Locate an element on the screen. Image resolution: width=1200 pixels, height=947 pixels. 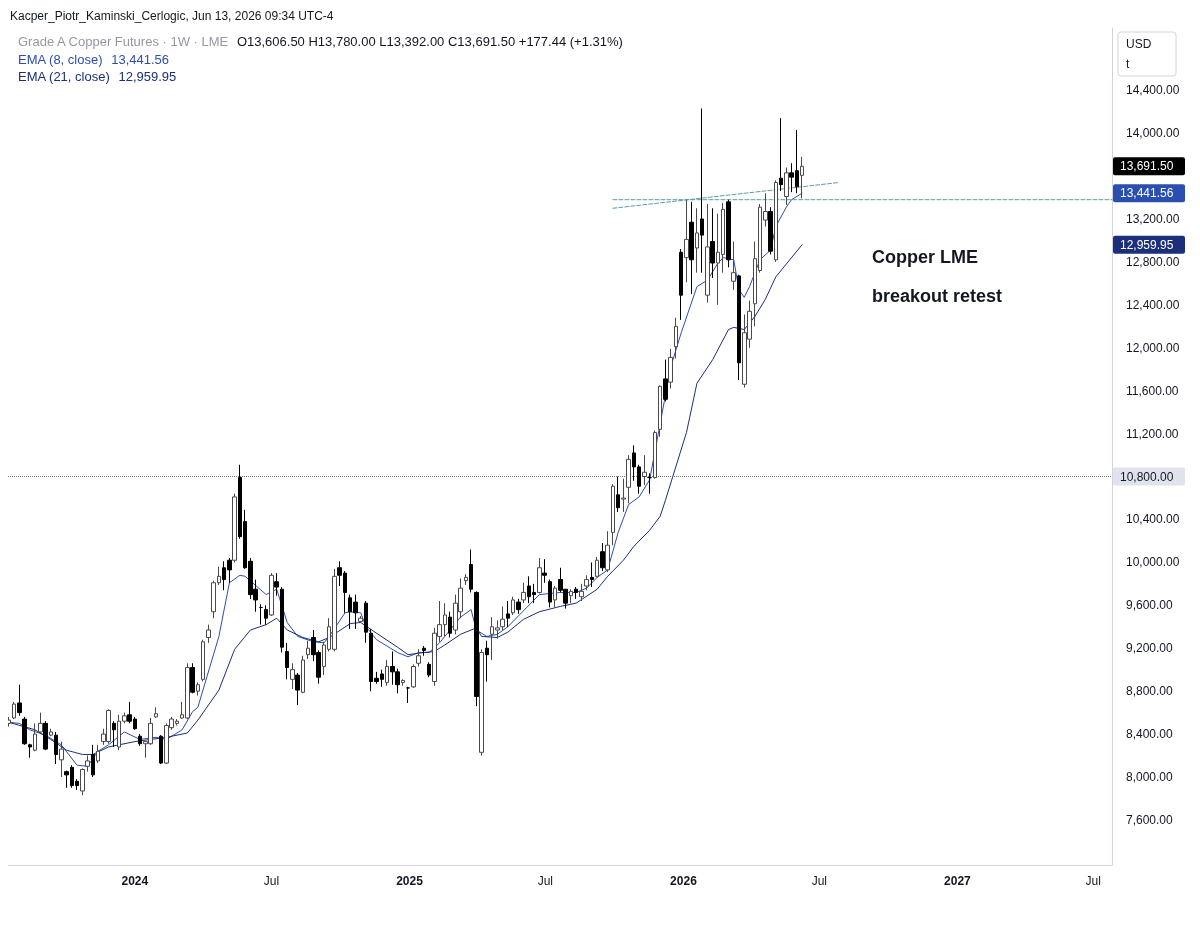
x-tick-label: 2025 is located at coordinates (410, 881).